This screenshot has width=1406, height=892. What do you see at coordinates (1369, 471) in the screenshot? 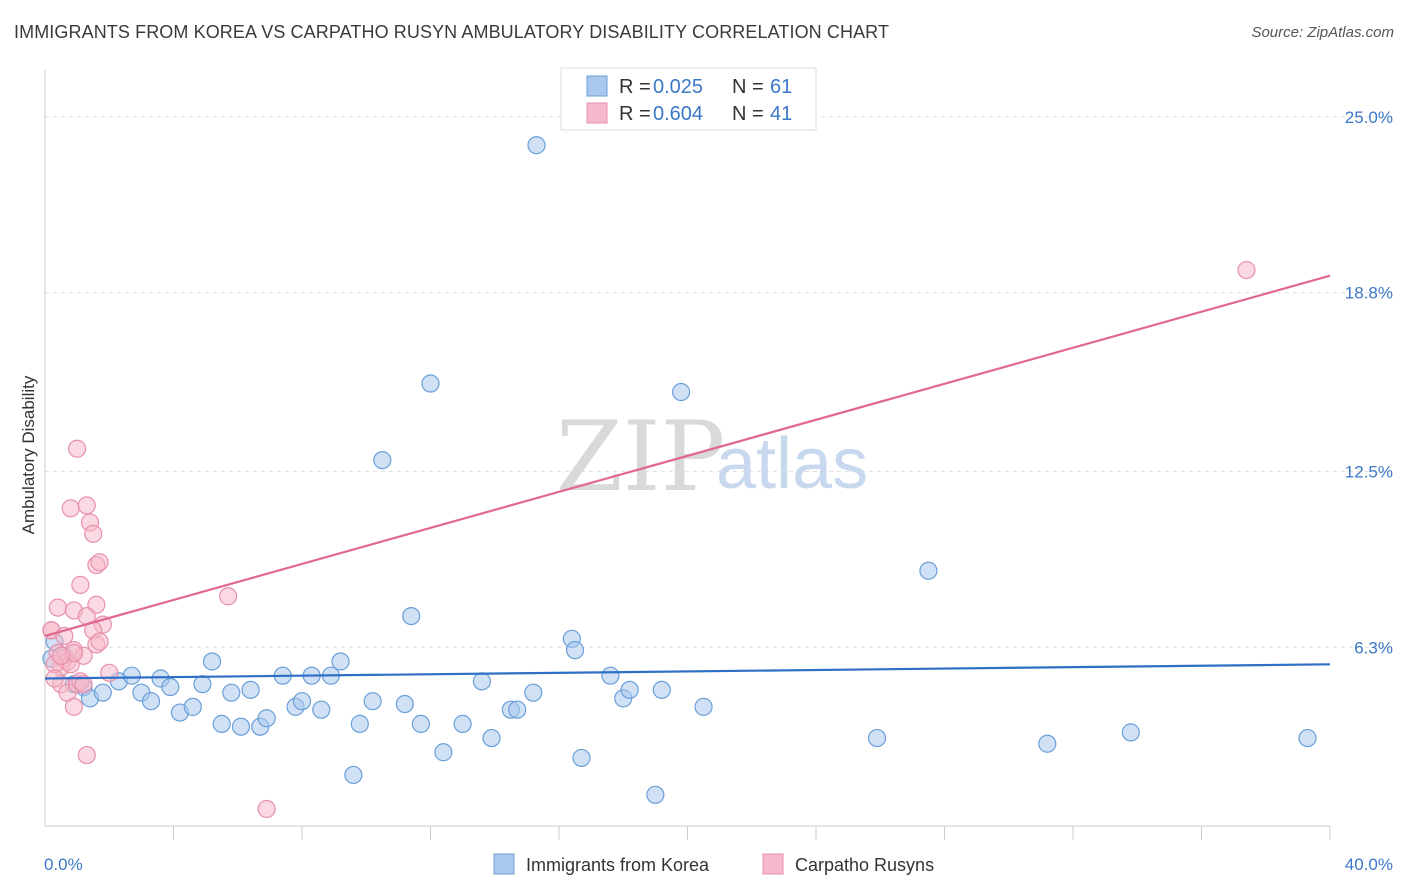
I see `y-tick-label: 12.5%` at bounding box center [1369, 471].